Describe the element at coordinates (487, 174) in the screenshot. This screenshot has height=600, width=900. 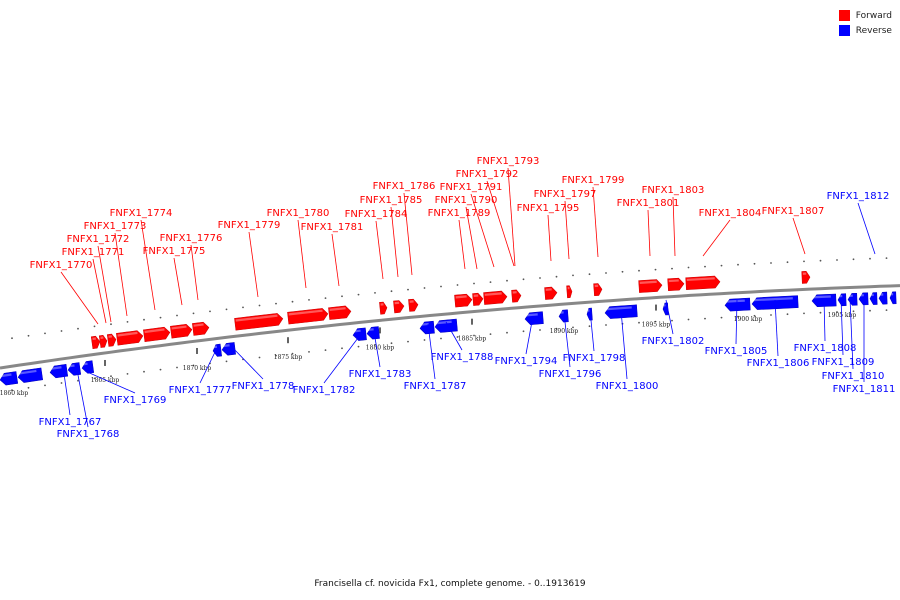
I see `gene-label: FNFX1_1792` at that location.